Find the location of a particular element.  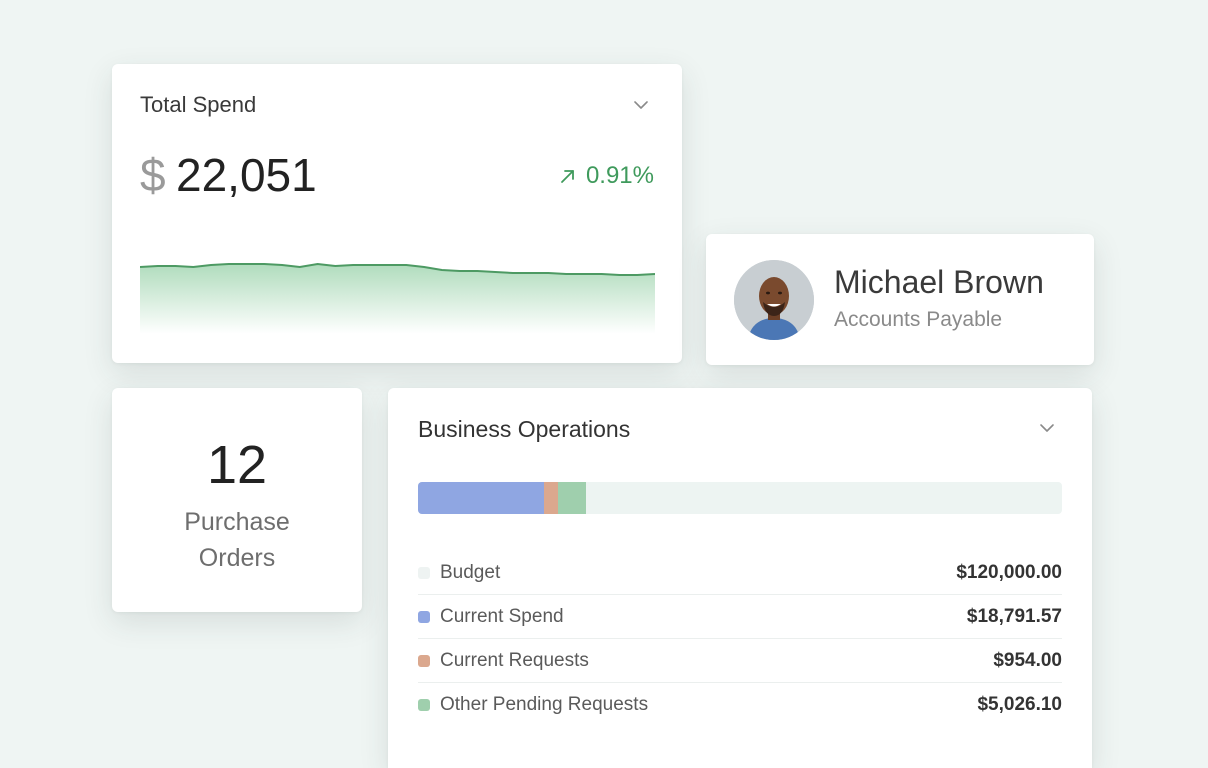

item-value: $954.00 is located at coordinates (1027, 660).